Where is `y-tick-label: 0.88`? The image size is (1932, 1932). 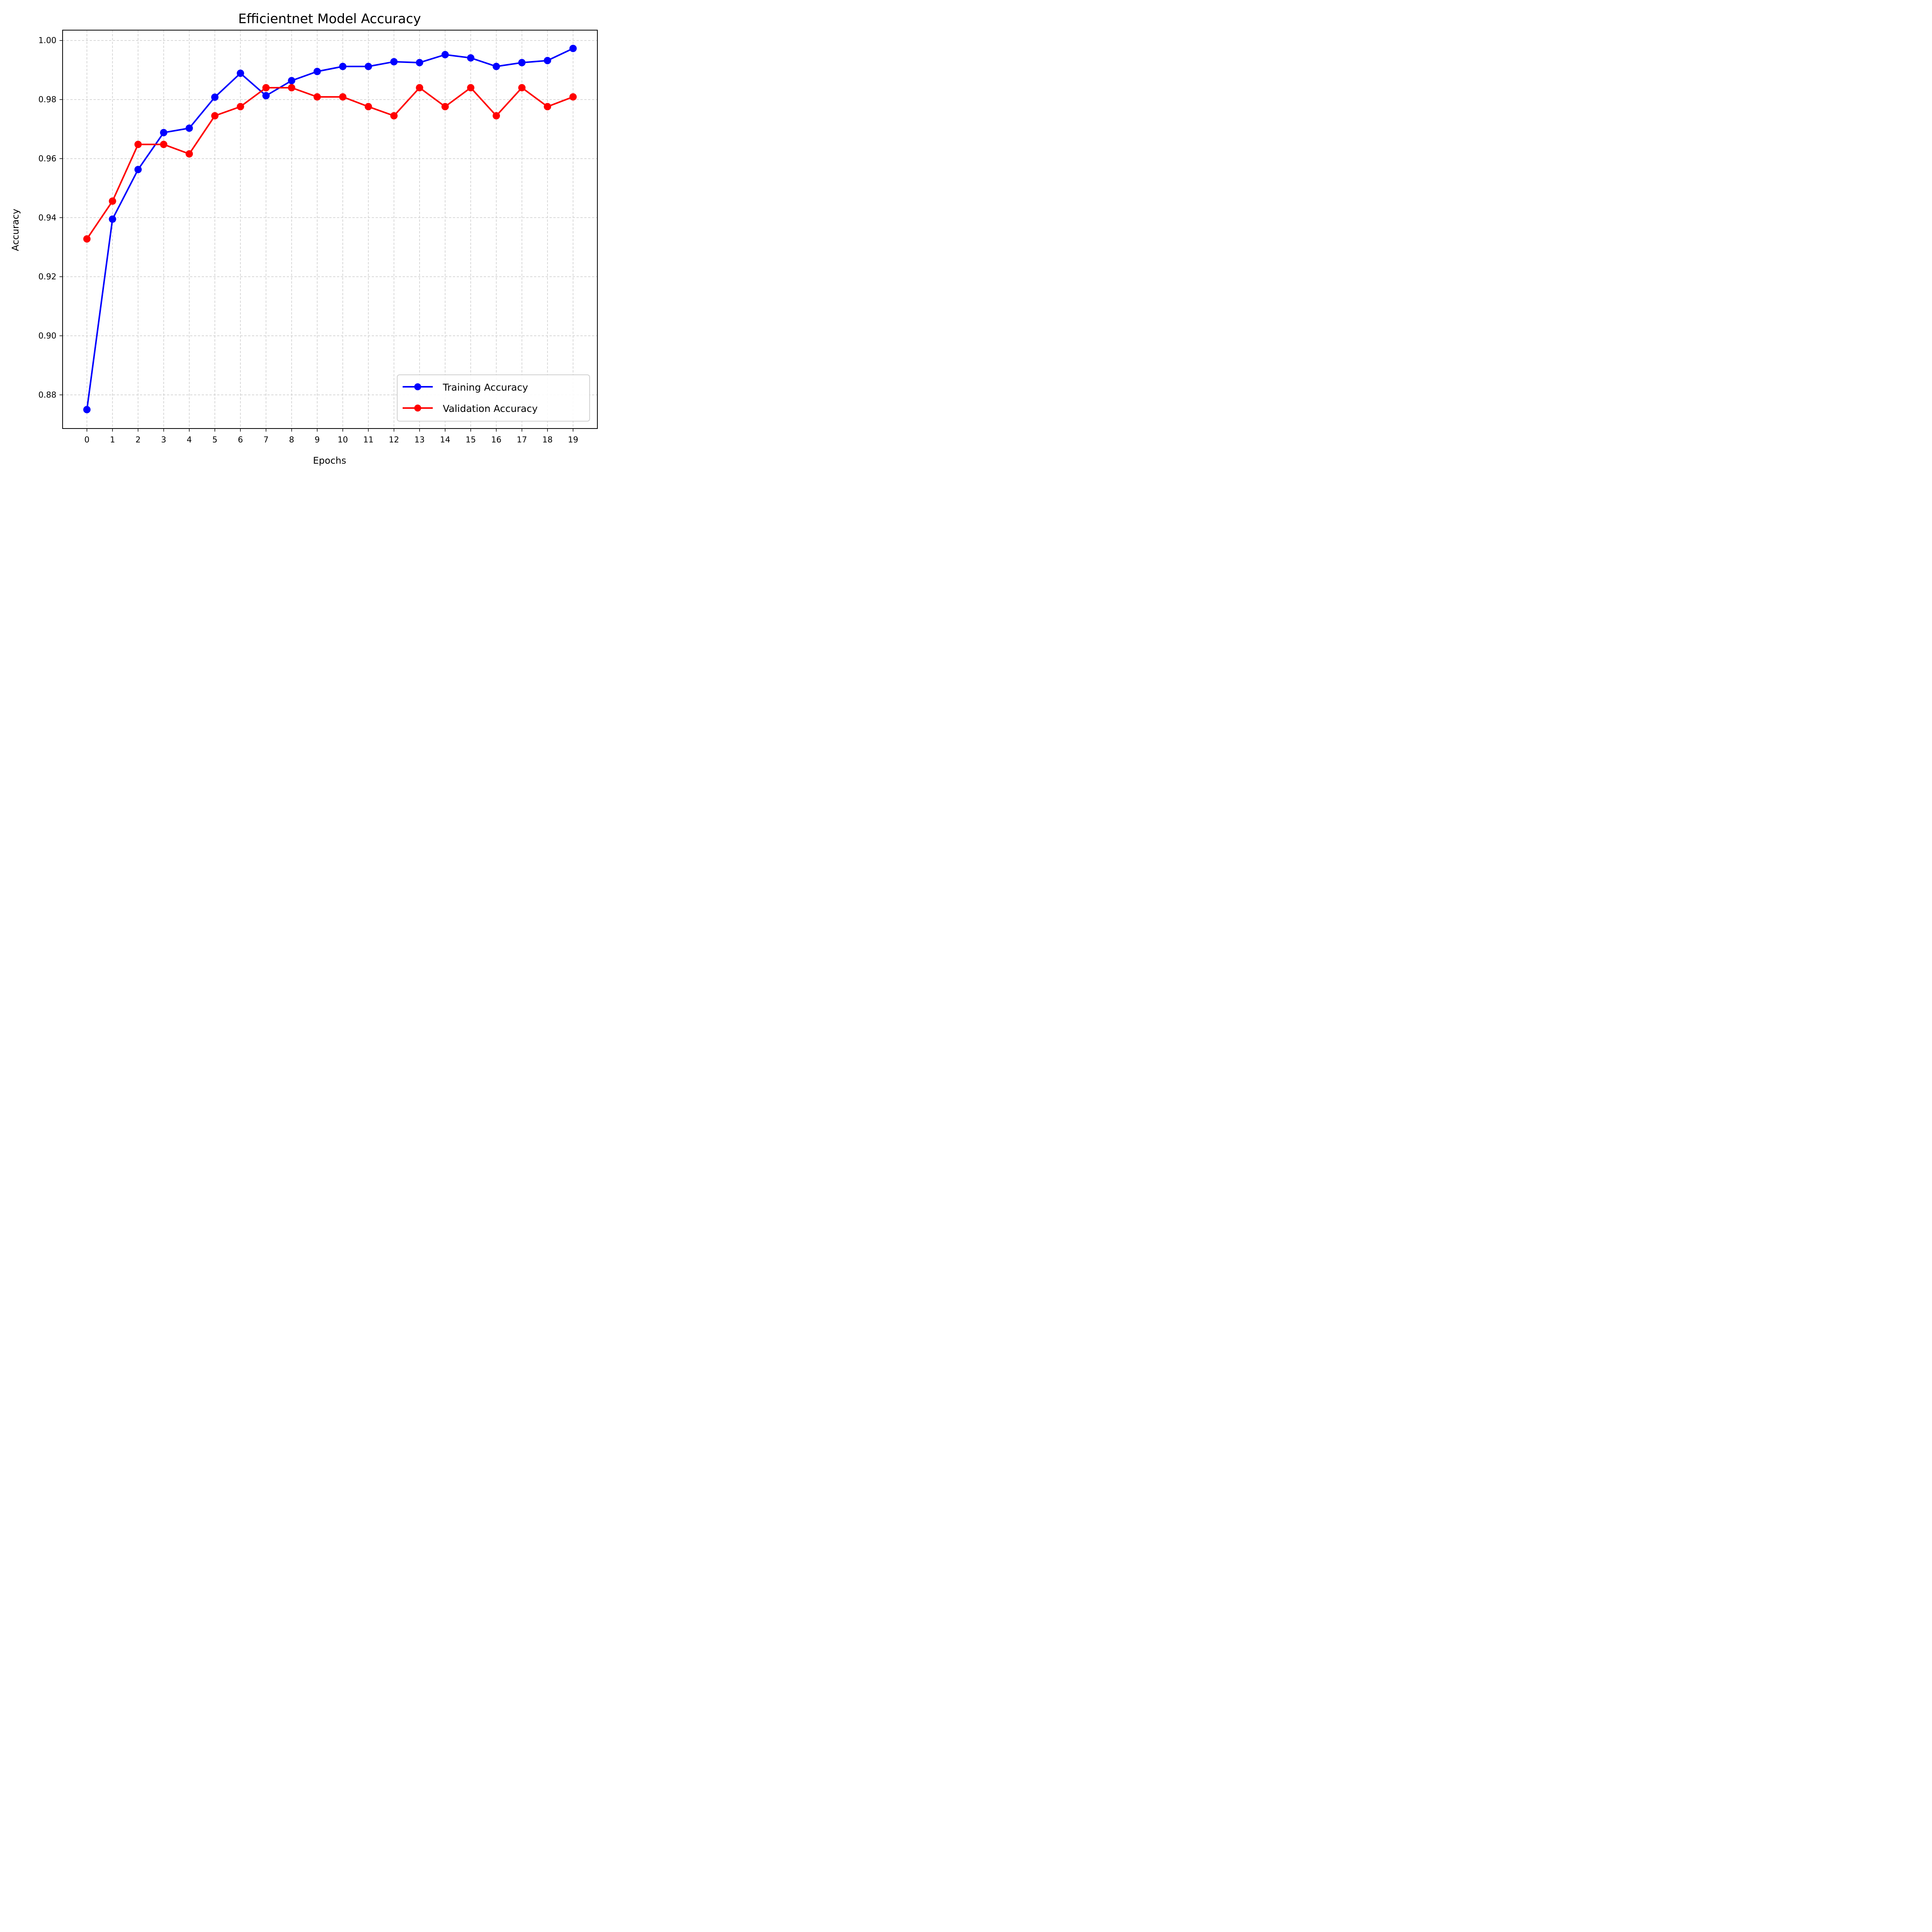
y-tick-label: 0.88 is located at coordinates (47, 395).